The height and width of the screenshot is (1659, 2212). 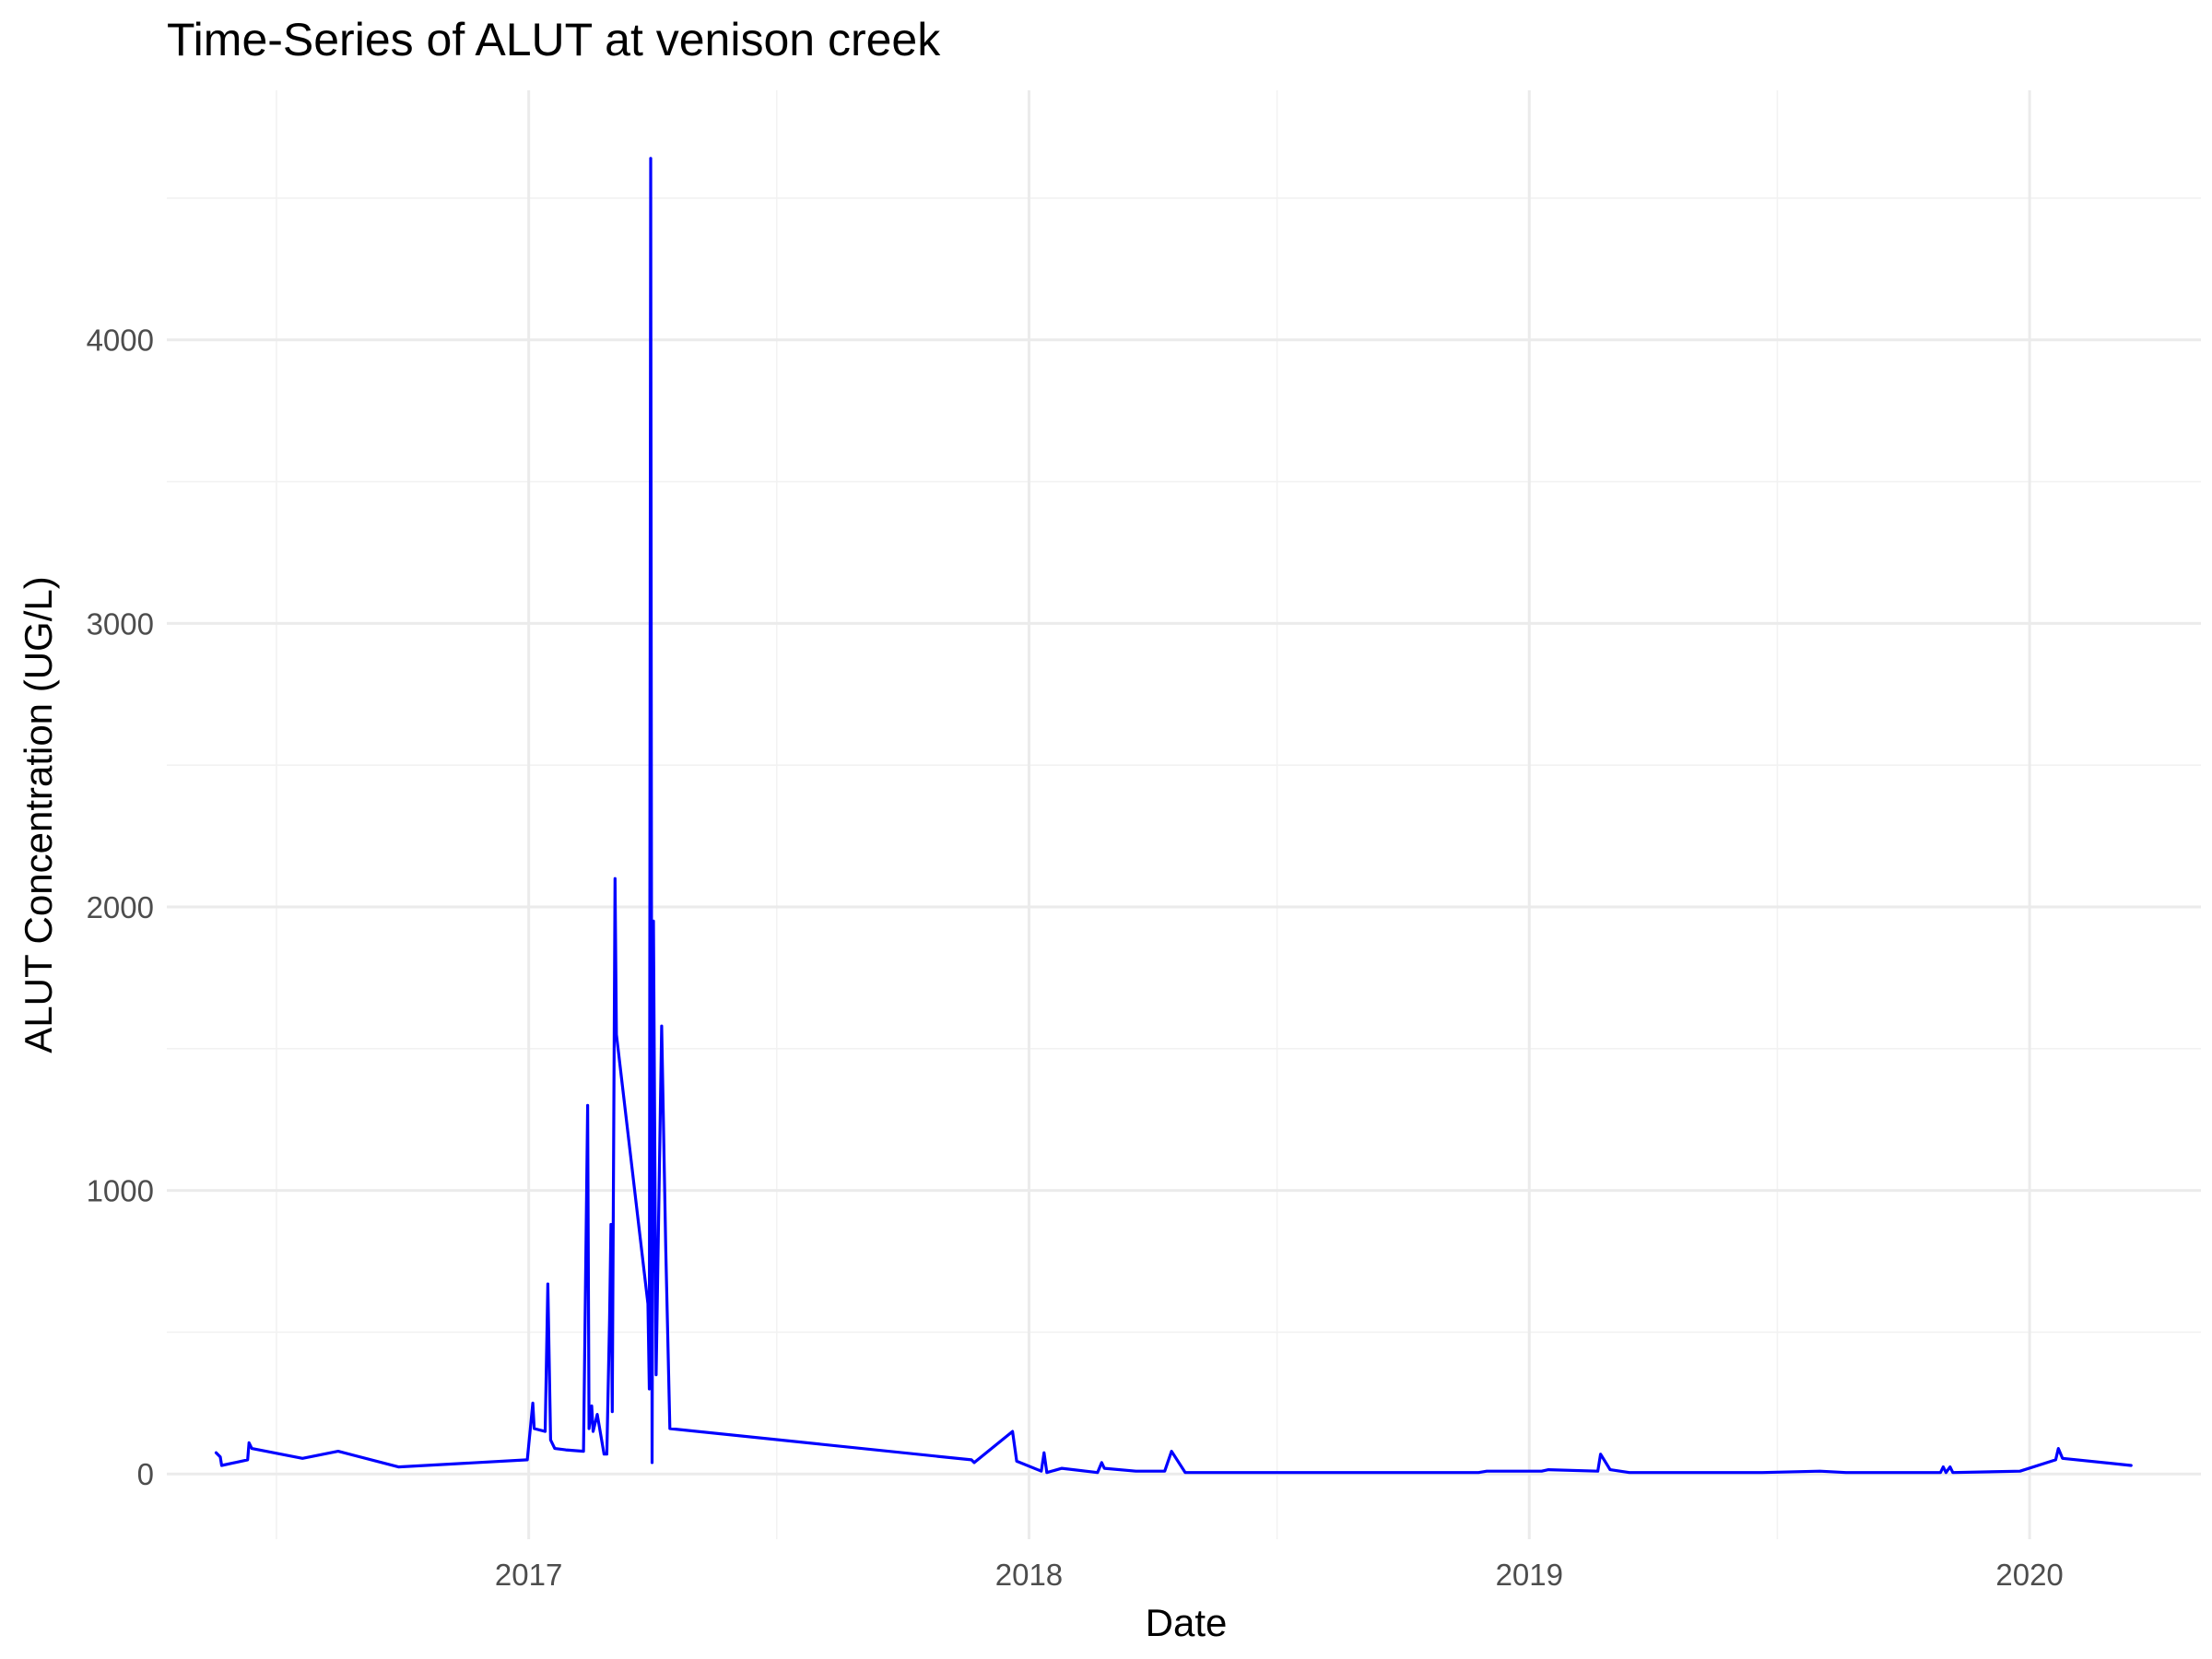 I want to click on x-axis-title: Date, so click(x=1187, y=1622).